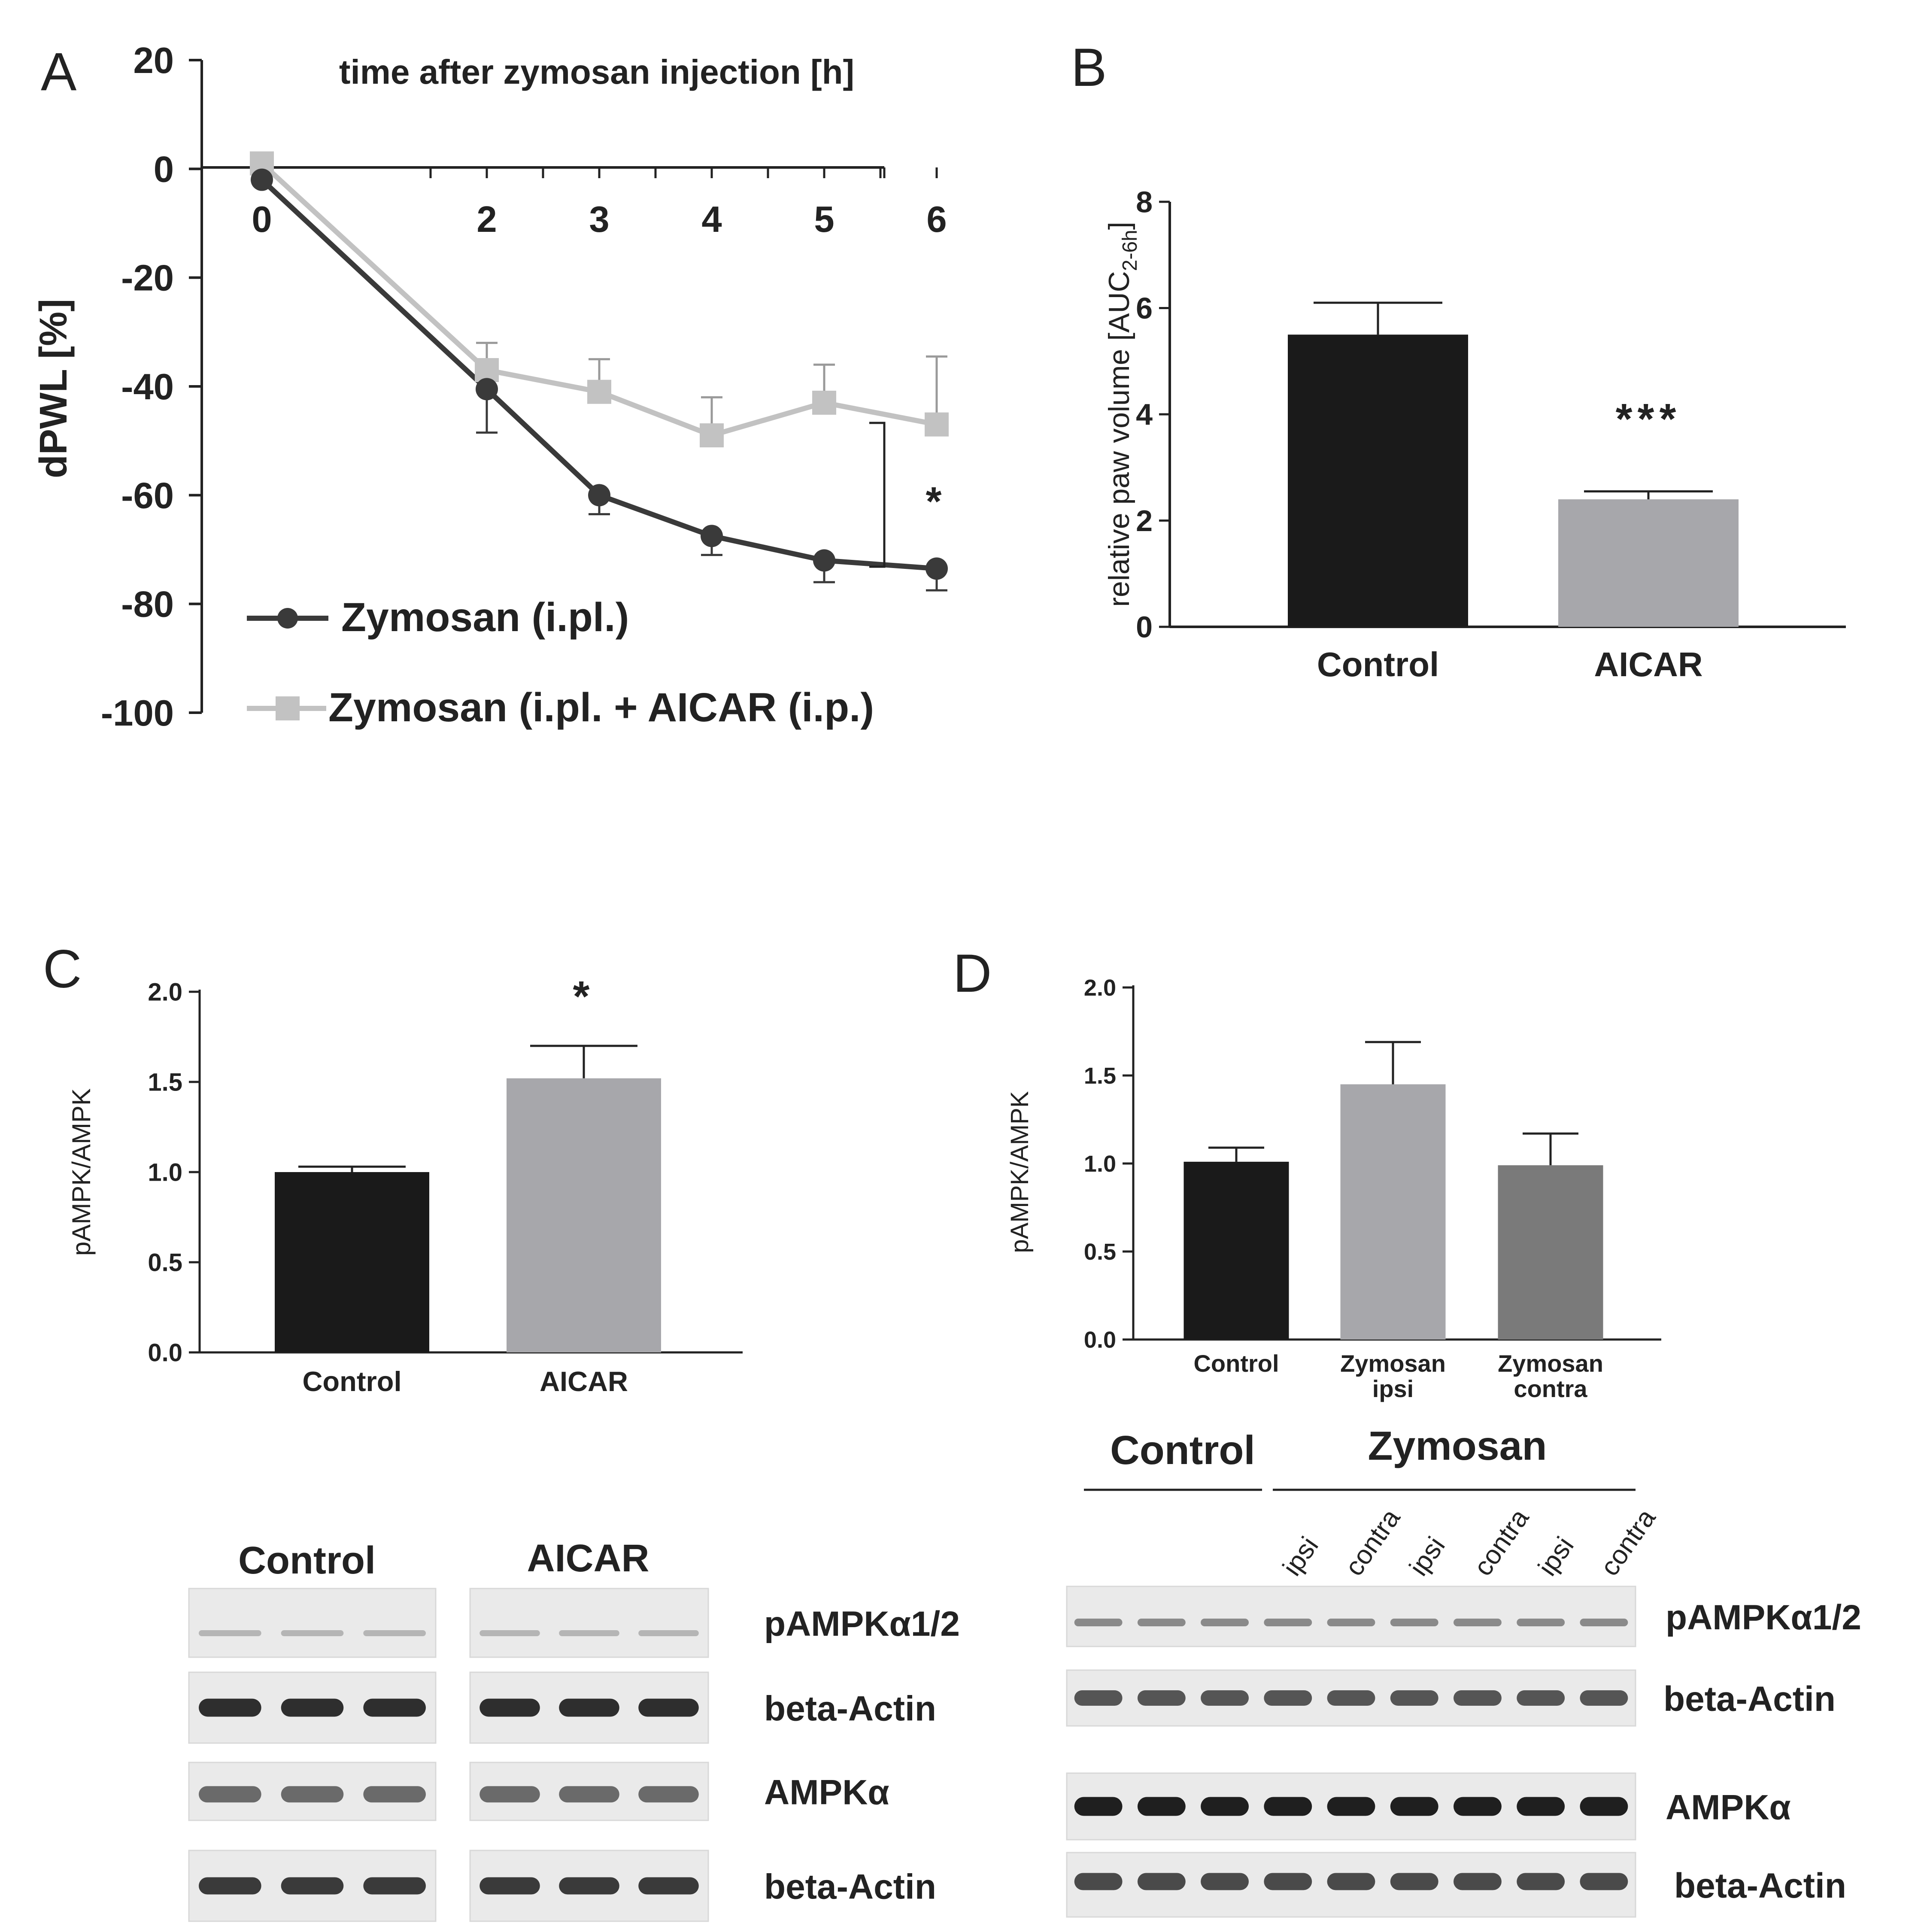 This screenshot has height=1932, width=1930. What do you see at coordinates (584, 996) in the screenshot?
I see `panel-c-significance: *` at bounding box center [584, 996].